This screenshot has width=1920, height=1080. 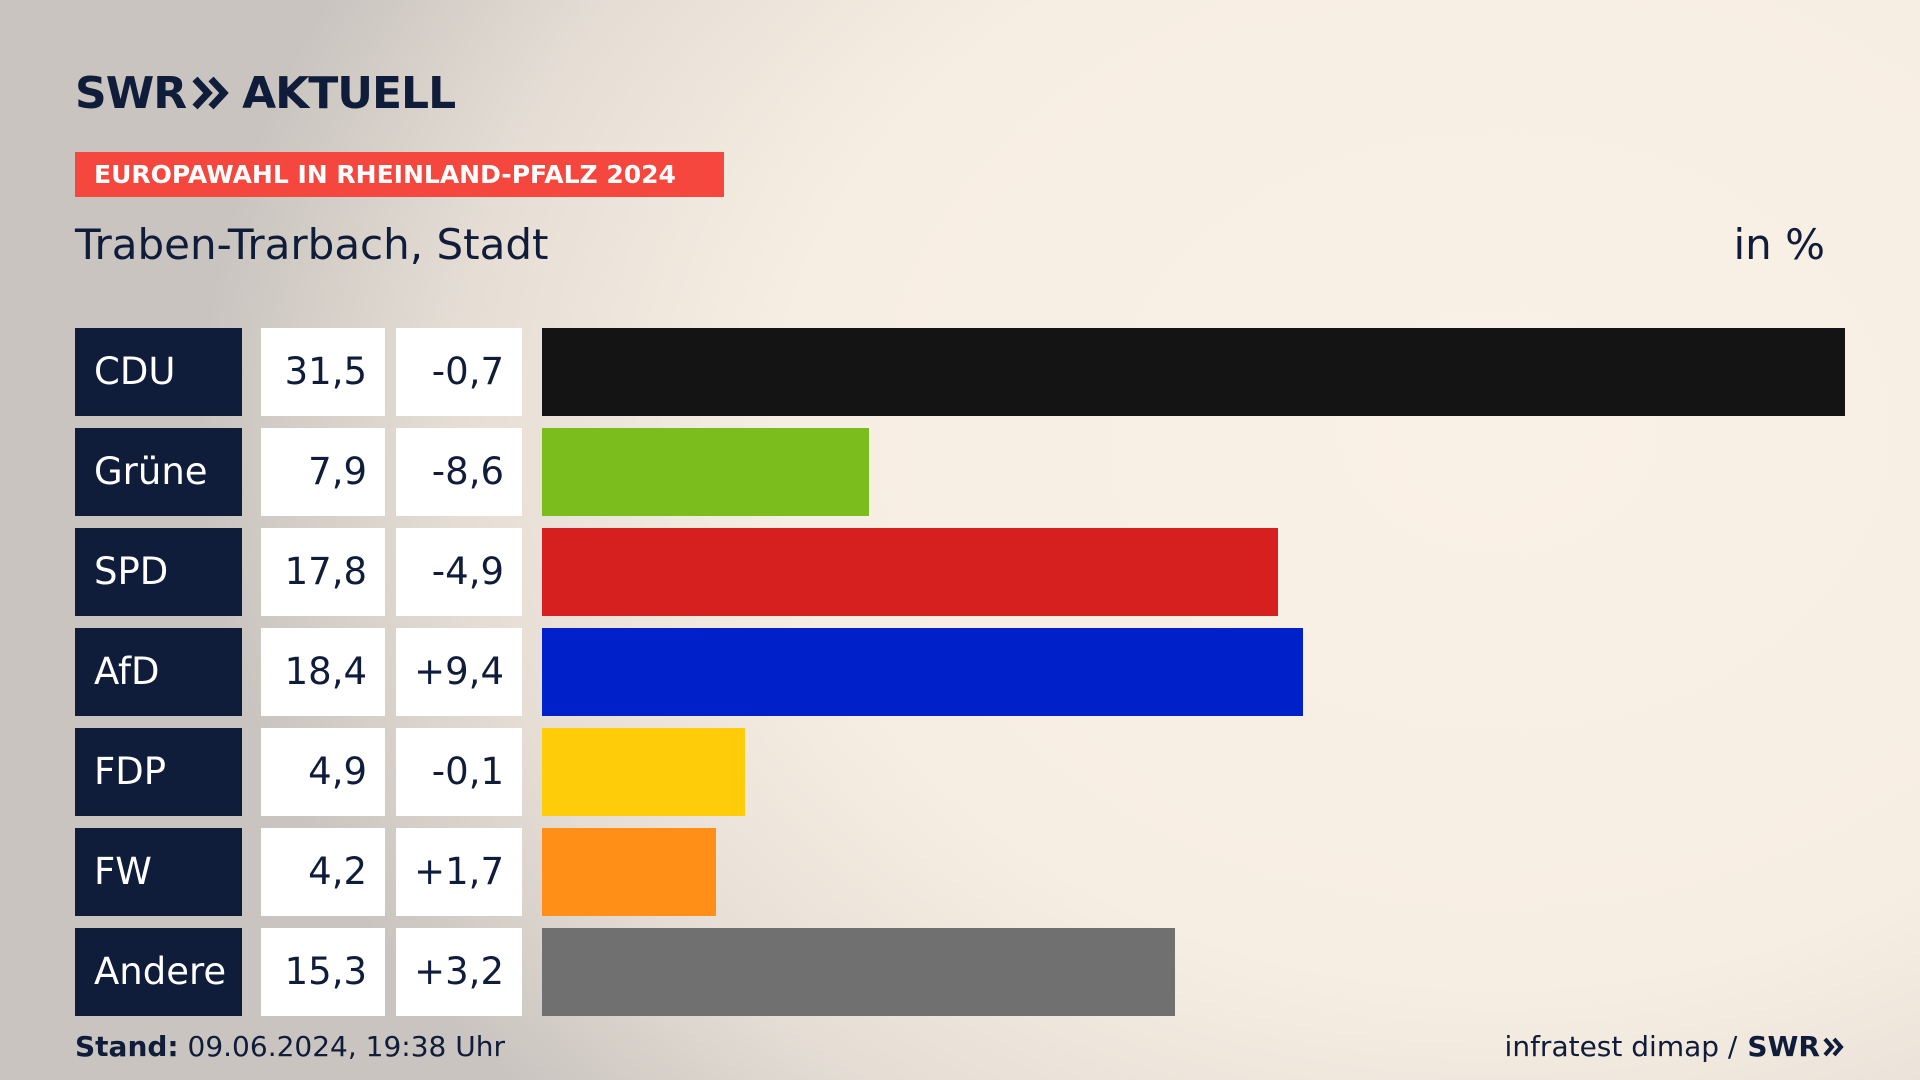 I want to click on change-value: -0,7, so click(x=459, y=372).